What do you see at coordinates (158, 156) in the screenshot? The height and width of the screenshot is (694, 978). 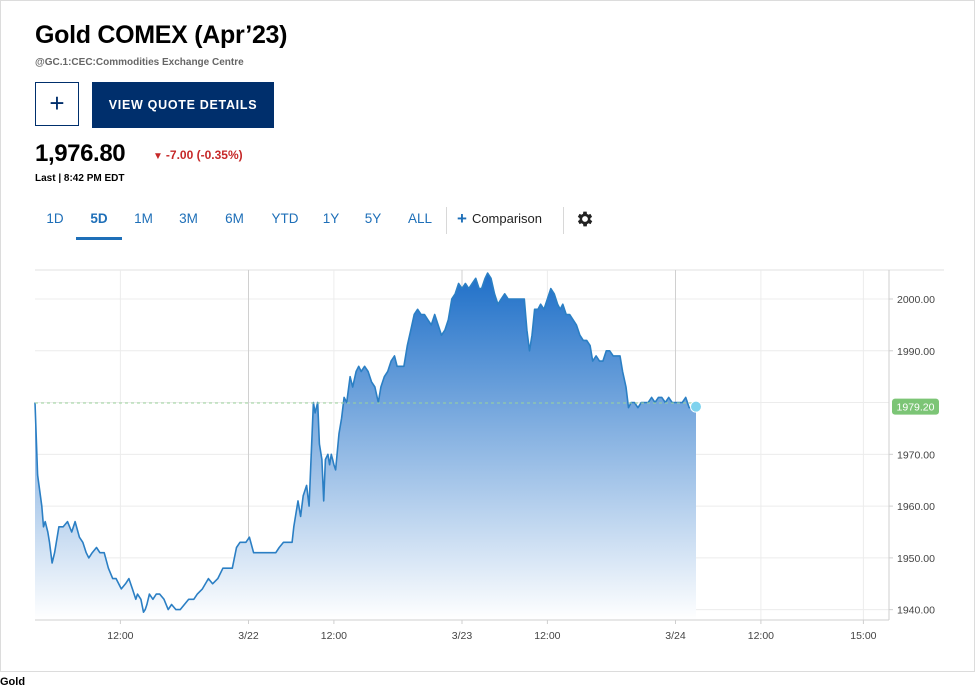 I see `down-arrow-icon: ▼` at bounding box center [158, 156].